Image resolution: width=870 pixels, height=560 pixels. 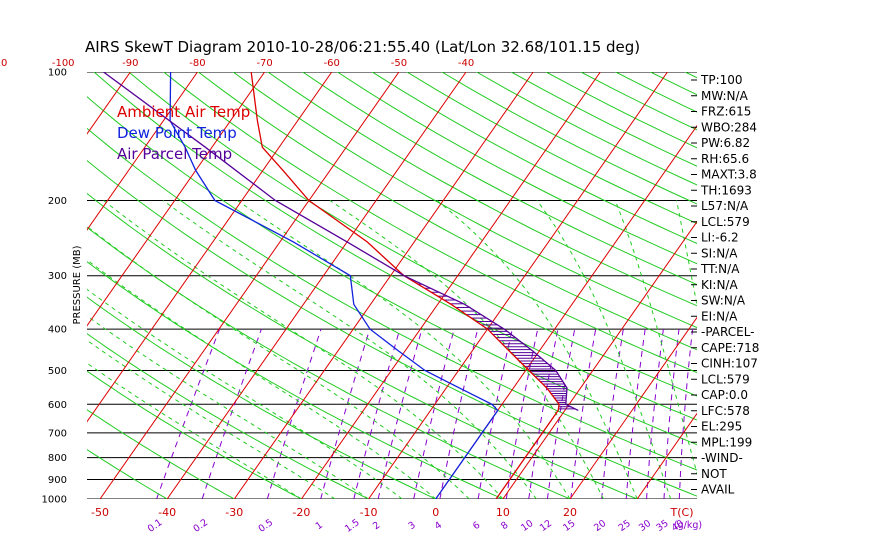 I want to click on isotherm--70, so click(x=176, y=199).